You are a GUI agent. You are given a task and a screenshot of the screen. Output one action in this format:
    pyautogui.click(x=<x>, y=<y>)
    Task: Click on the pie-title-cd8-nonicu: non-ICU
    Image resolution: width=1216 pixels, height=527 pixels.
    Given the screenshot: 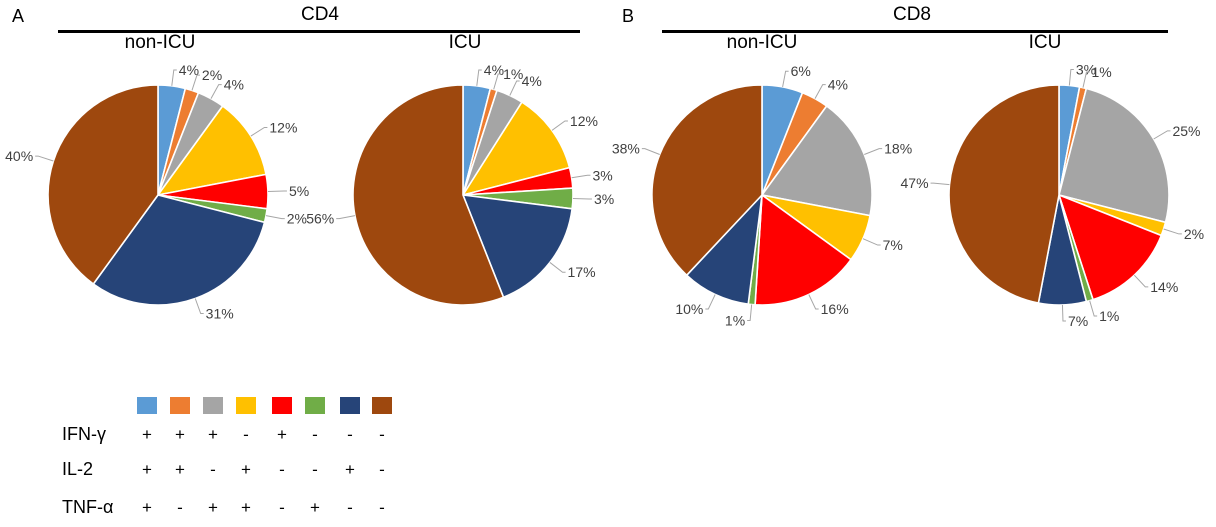 What is the action you would take?
    pyautogui.click(x=762, y=42)
    